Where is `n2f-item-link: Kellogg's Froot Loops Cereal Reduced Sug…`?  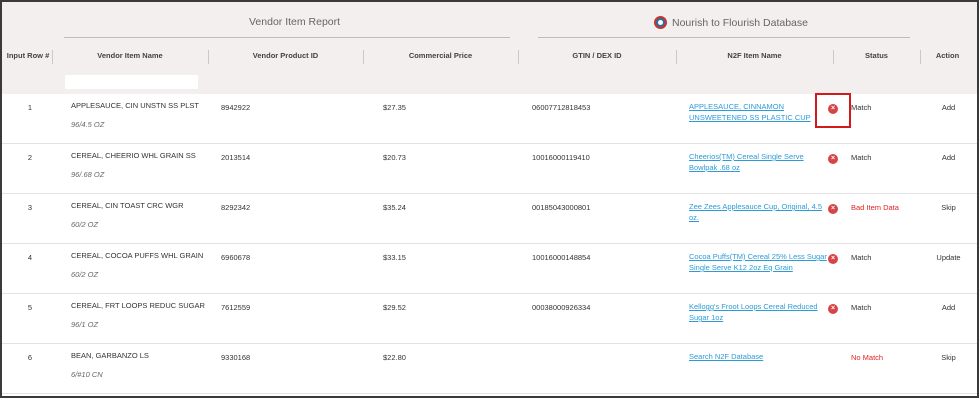 n2f-item-link: Kellogg's Froot Loops Cereal Reduced Sug… is located at coordinates (753, 312).